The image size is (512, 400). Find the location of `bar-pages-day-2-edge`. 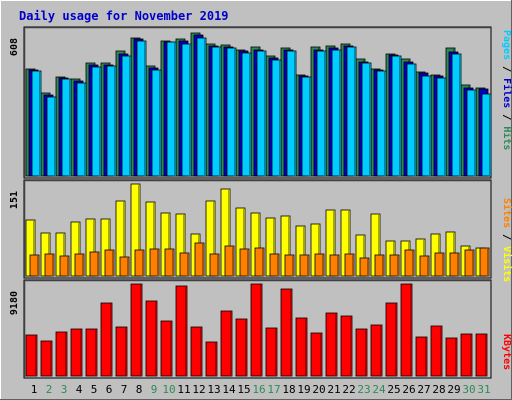

bar-pages-day-2-edge is located at coordinates (55, 137).